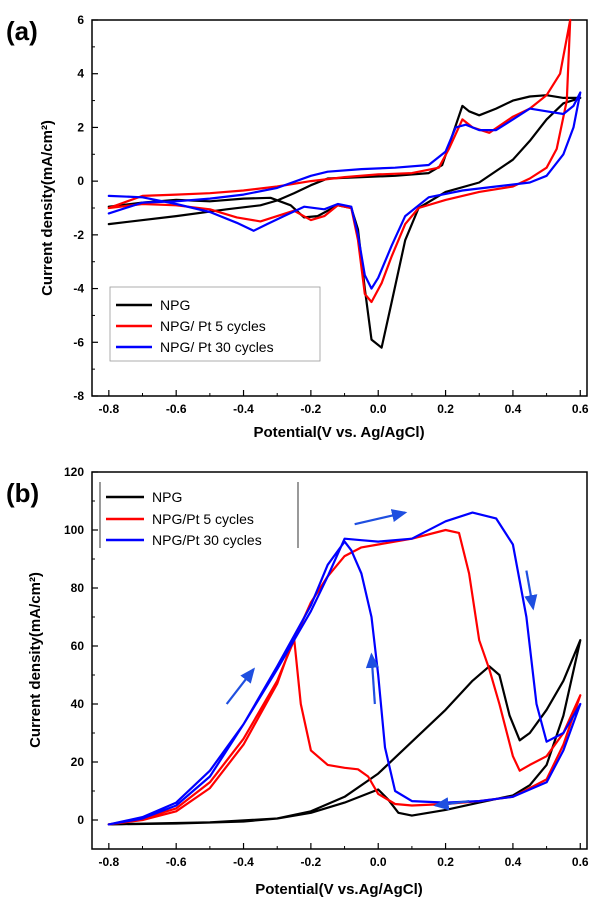 This screenshot has height=901, width=596. What do you see at coordinates (22, 493) in the screenshot?
I see `panel-label-b: (b)` at bounding box center [22, 493].